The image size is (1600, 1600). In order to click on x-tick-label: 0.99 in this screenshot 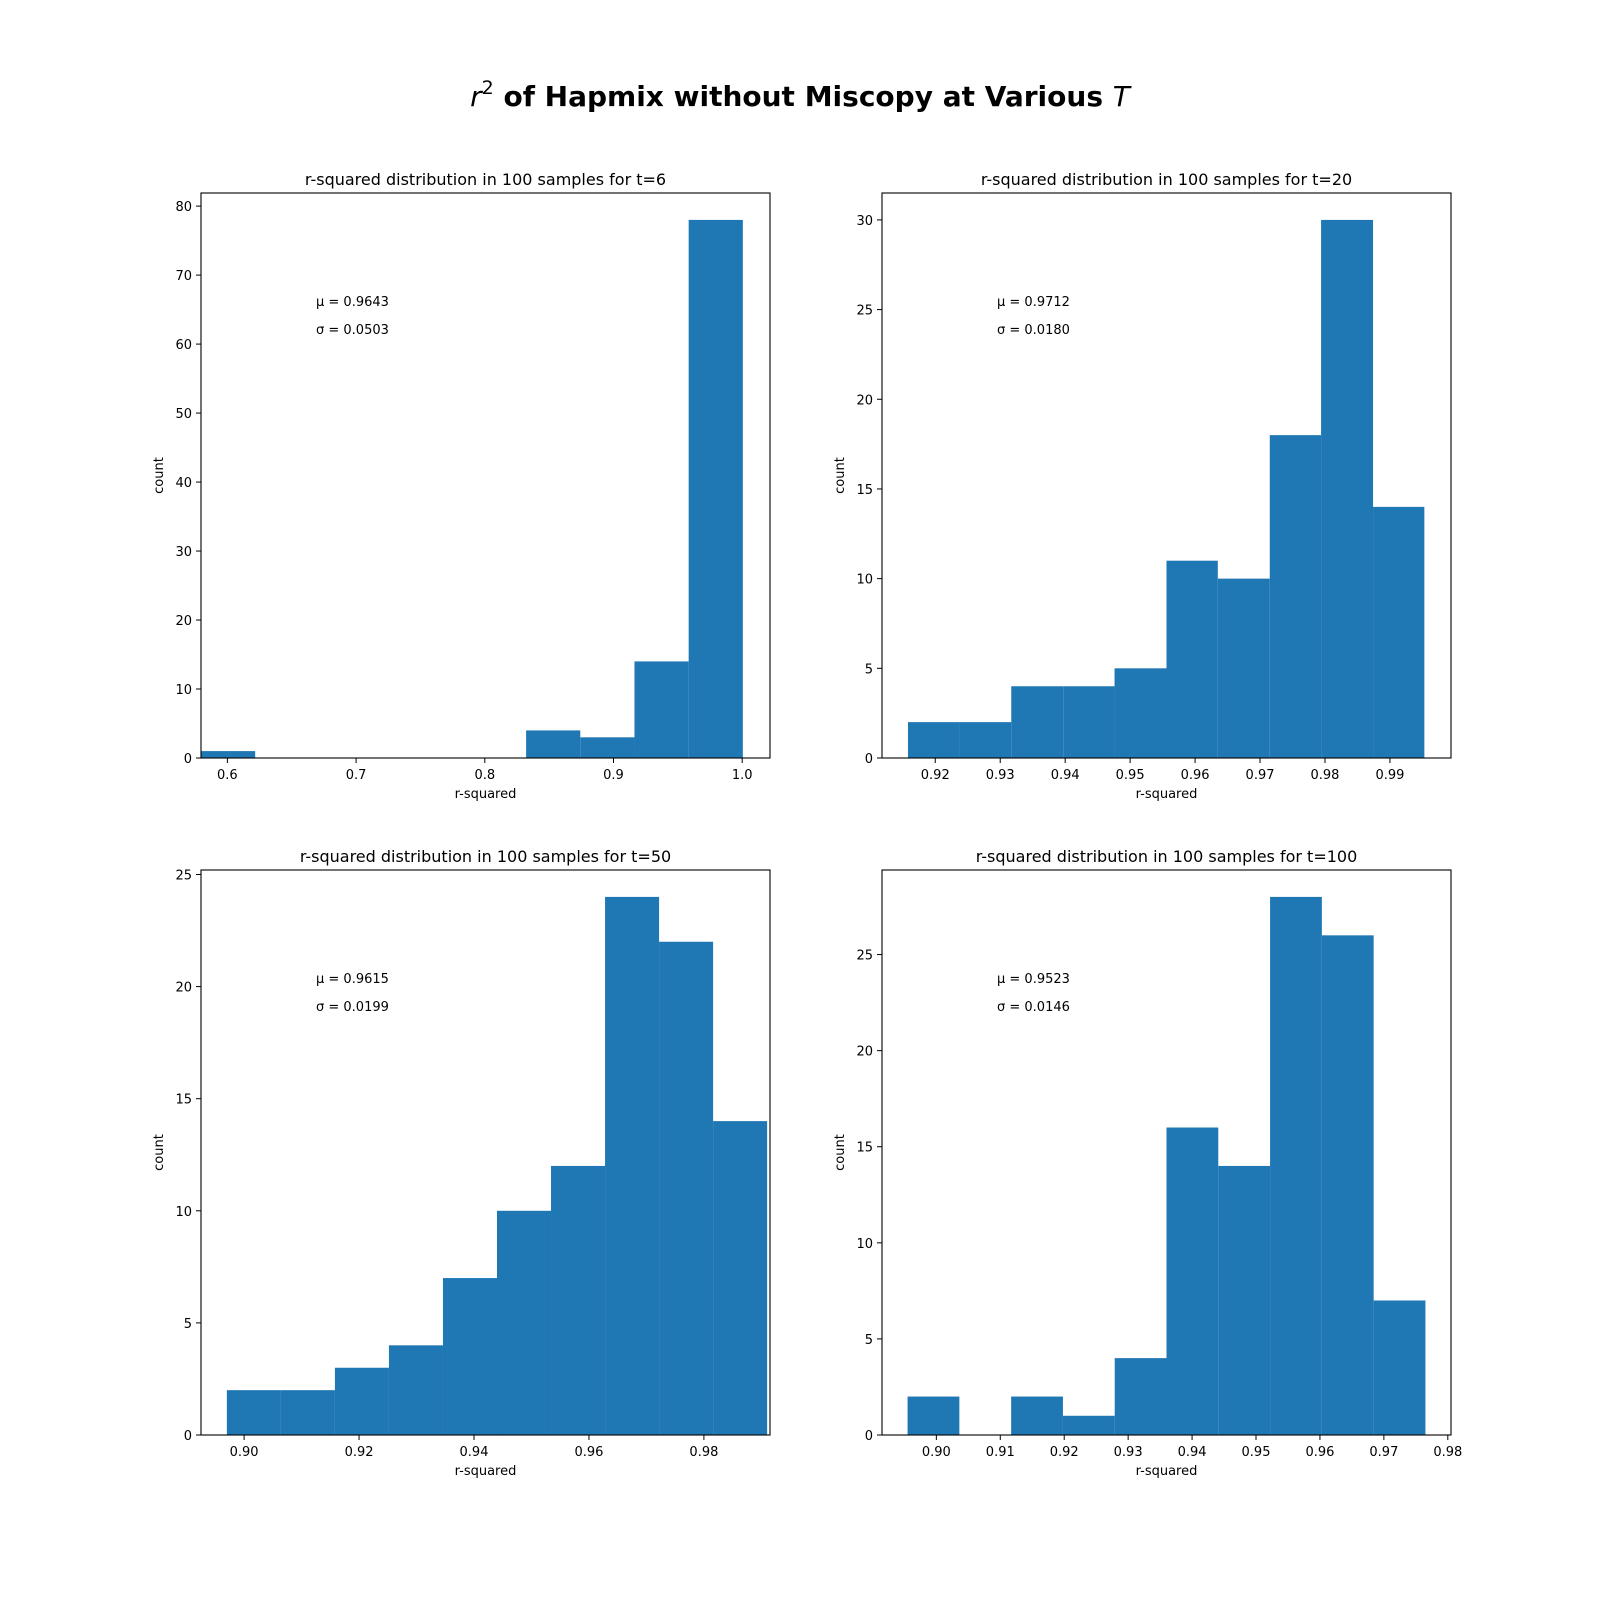, I will do `click(1389, 775)`.